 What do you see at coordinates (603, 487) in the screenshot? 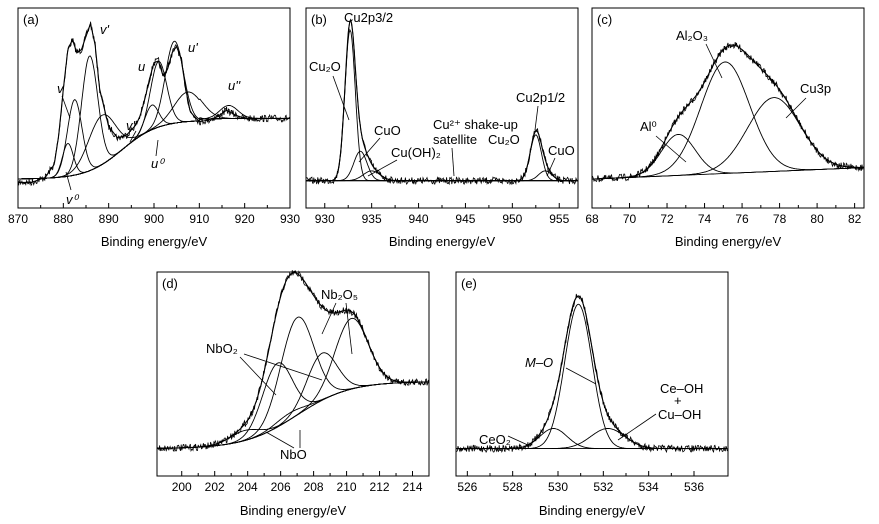
I see `panel-e-xtick-label: 532` at bounding box center [603, 487].